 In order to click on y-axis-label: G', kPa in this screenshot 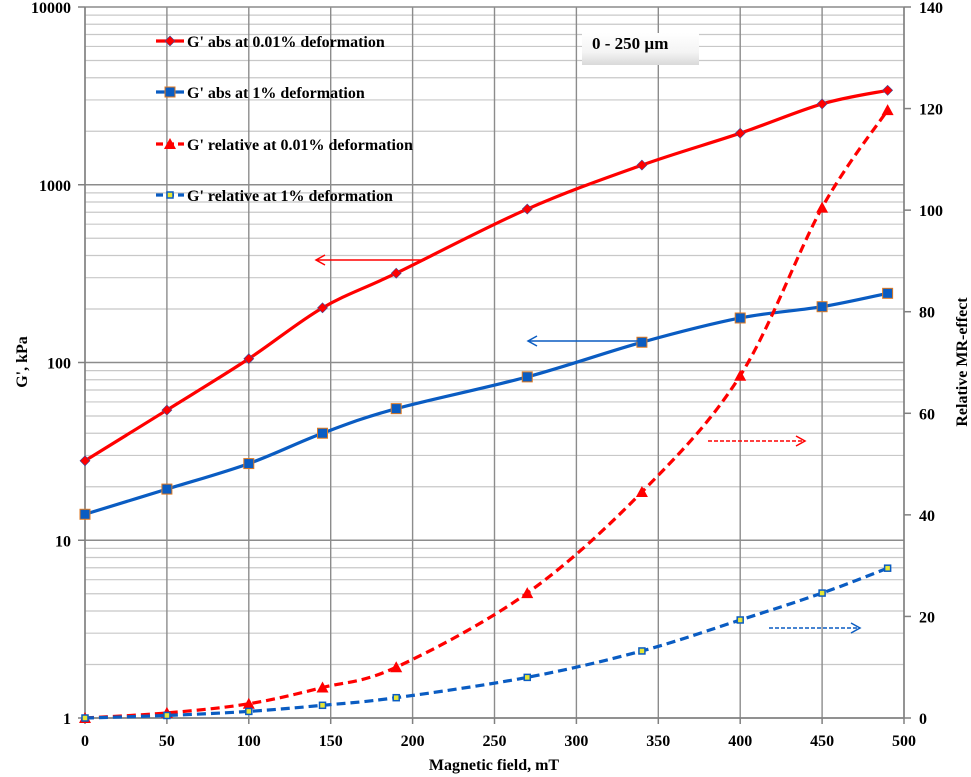, I will do `click(22, 362)`.